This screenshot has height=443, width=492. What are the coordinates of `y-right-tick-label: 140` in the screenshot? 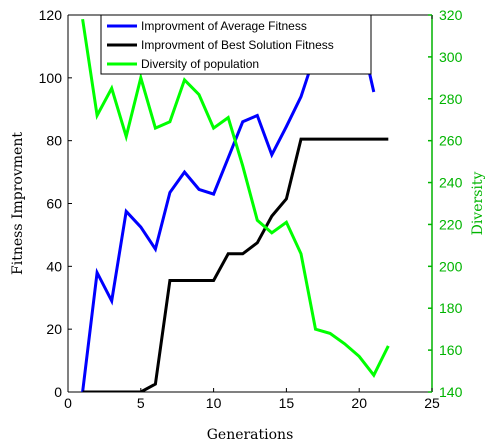 It's located at (451, 392).